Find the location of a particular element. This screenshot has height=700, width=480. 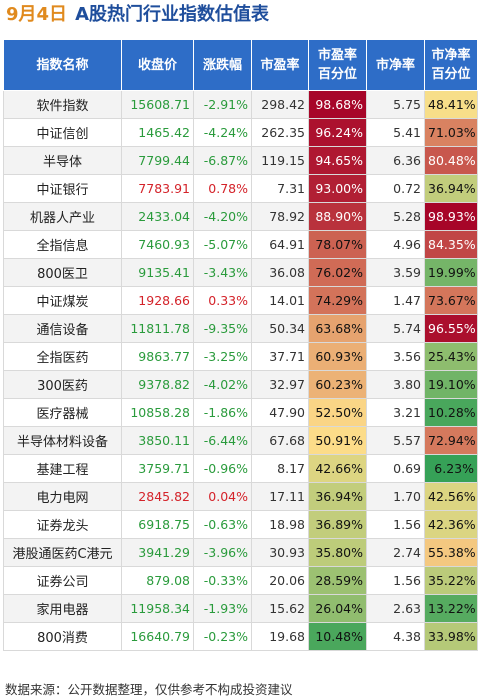

table-row: 通信设备 11811.78 -9.35% 50.34 63.68% 5.74 96.55% is located at coordinates (240, 328).